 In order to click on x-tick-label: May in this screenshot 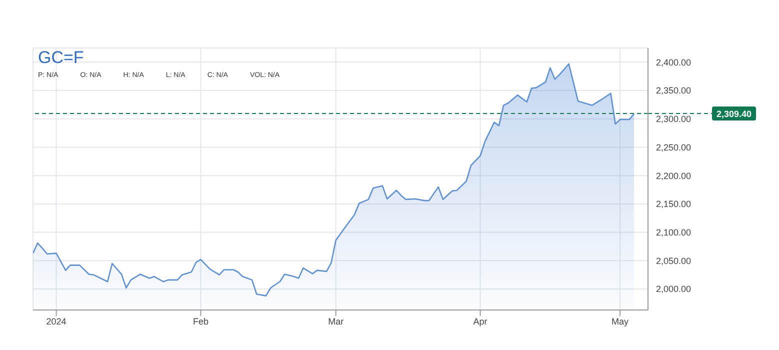, I will do `click(621, 321)`.